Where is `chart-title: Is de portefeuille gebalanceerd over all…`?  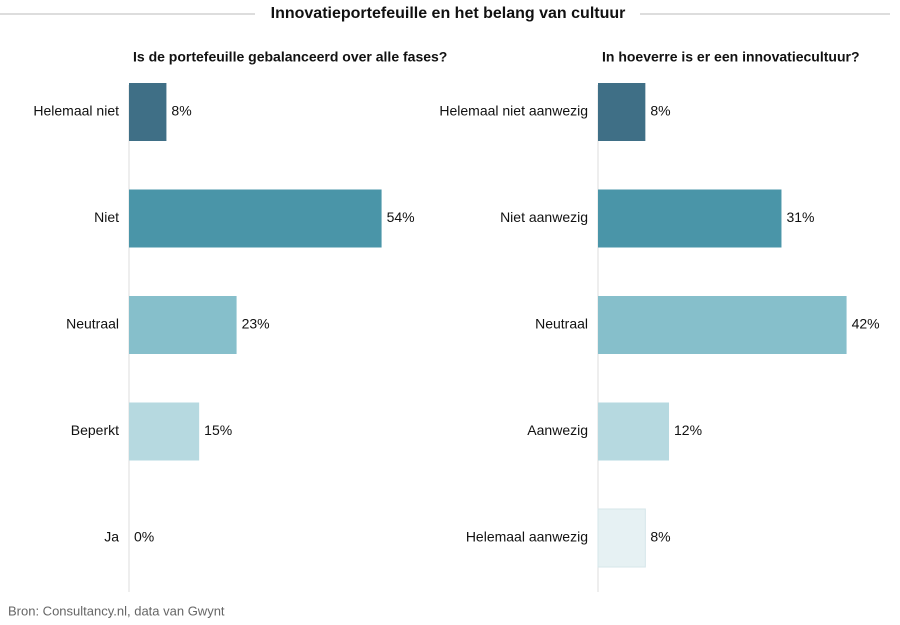 chart-title: Is de portefeuille gebalanceerd over all… is located at coordinates (290, 57).